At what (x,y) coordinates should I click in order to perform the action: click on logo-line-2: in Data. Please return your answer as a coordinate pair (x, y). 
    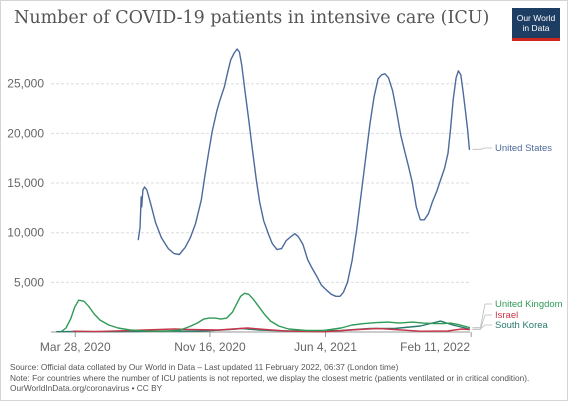
    Looking at the image, I should click on (536, 28).